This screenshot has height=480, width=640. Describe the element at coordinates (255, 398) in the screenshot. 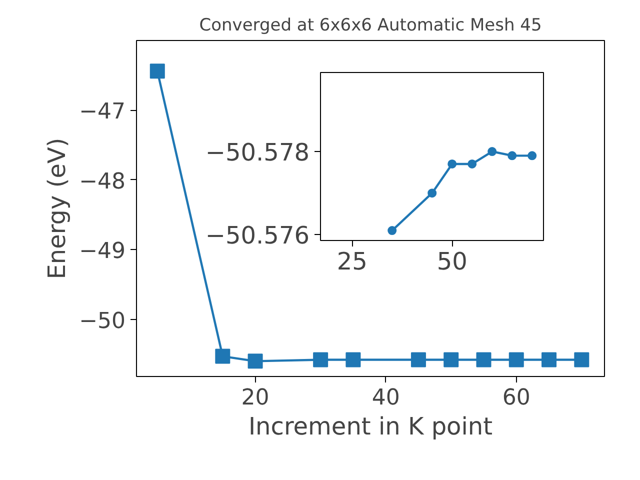

I see `x-tick-label: 20` at that location.